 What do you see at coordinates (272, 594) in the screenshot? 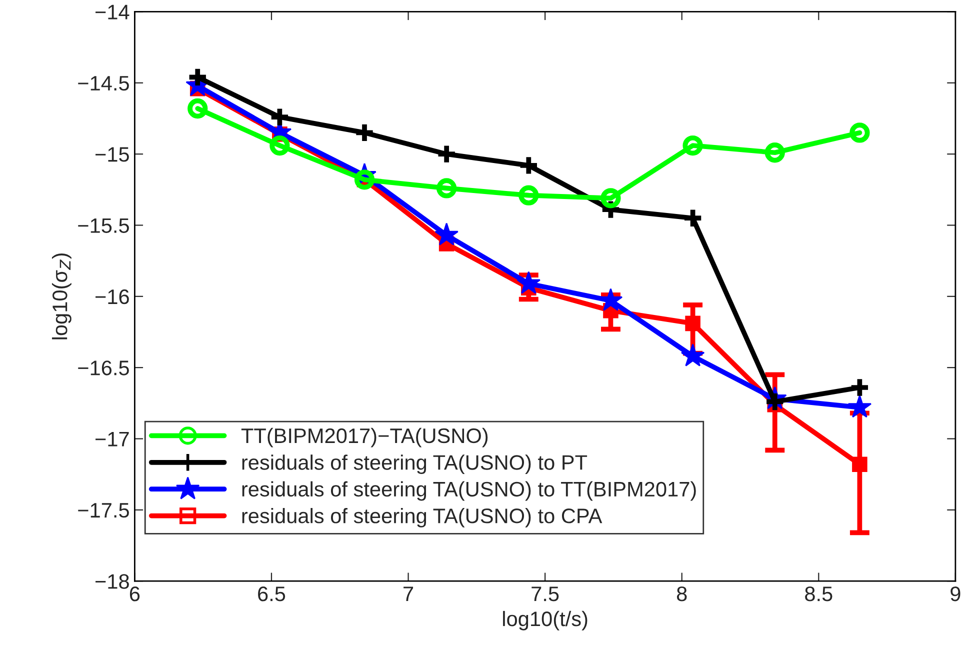
I see `x-tick-label: 6.5` at bounding box center [272, 594].